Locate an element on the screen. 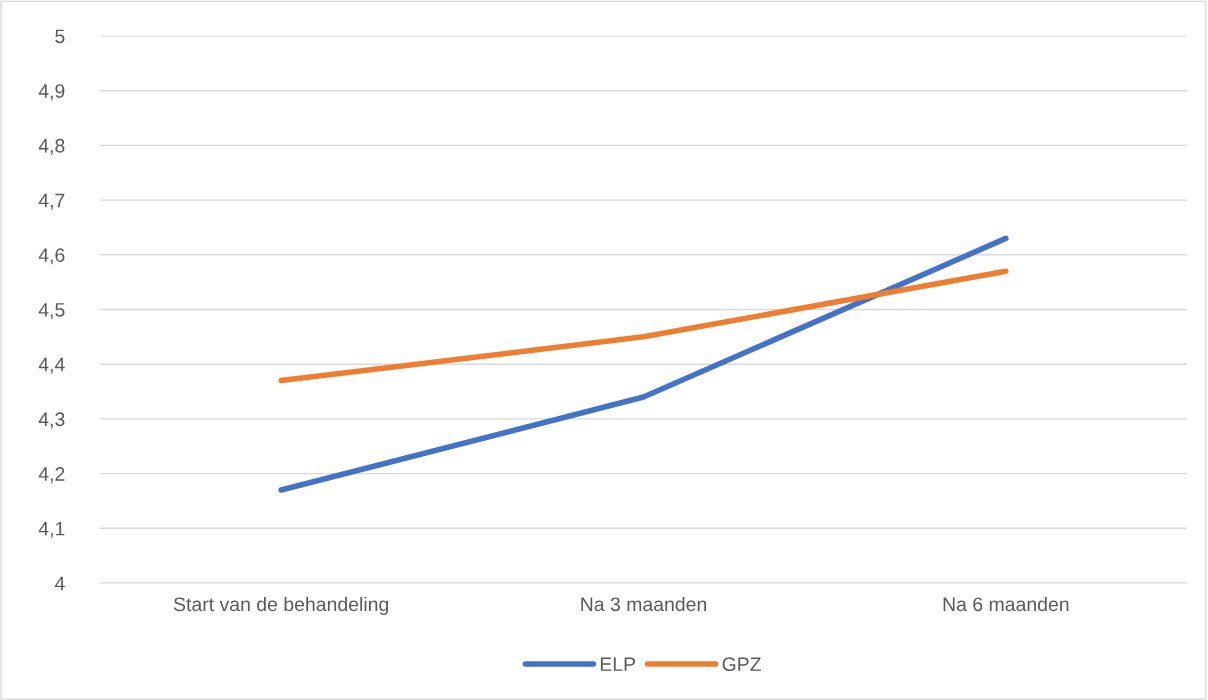  y-tick-label: 4,2 is located at coordinates (51, 475).